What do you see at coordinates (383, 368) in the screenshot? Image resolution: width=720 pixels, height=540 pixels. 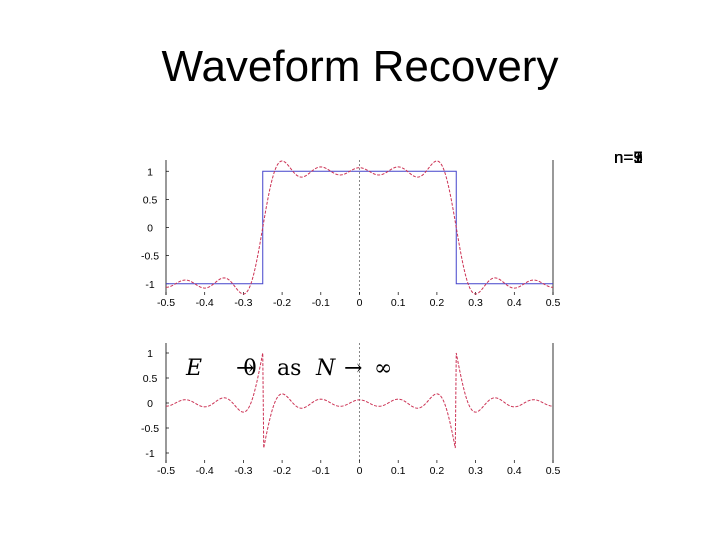 I see `equation-infinity: ∞` at bounding box center [383, 368].